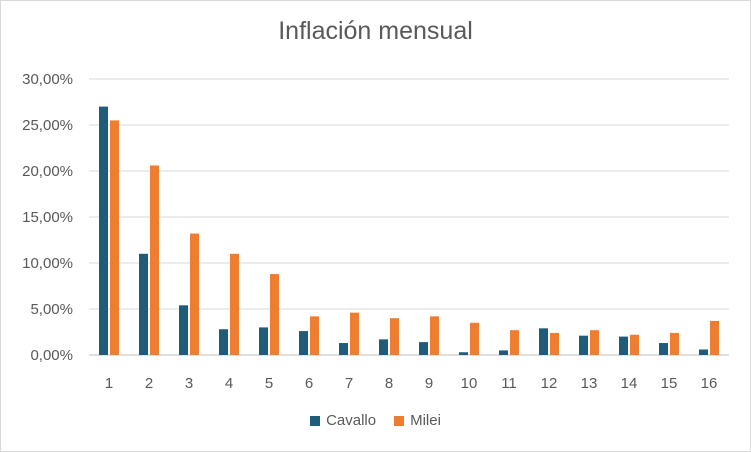 The height and width of the screenshot is (452, 751). I want to click on y-tick-label: 10,00%, so click(47, 263).